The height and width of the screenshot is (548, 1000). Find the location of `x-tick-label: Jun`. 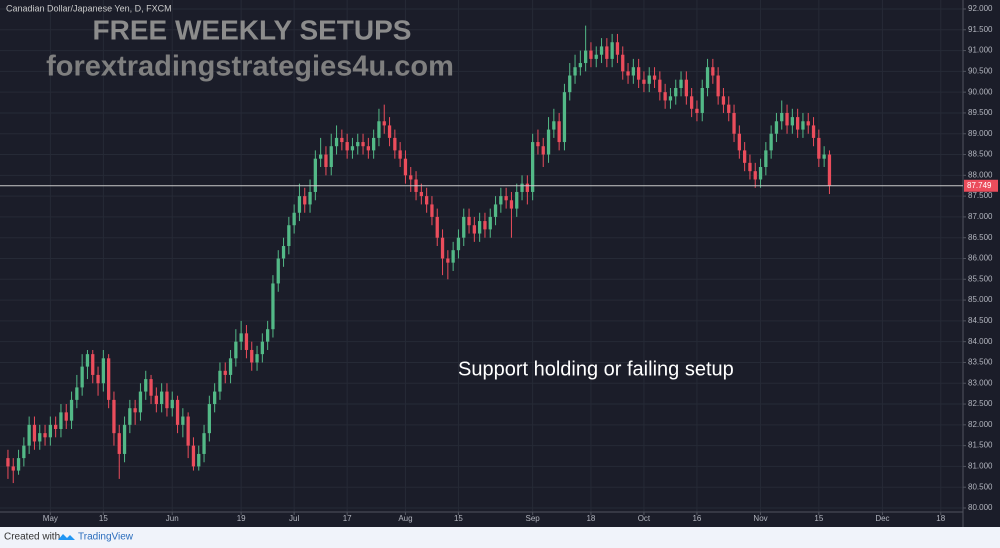

x-tick-label: Jun is located at coordinates (172, 518).